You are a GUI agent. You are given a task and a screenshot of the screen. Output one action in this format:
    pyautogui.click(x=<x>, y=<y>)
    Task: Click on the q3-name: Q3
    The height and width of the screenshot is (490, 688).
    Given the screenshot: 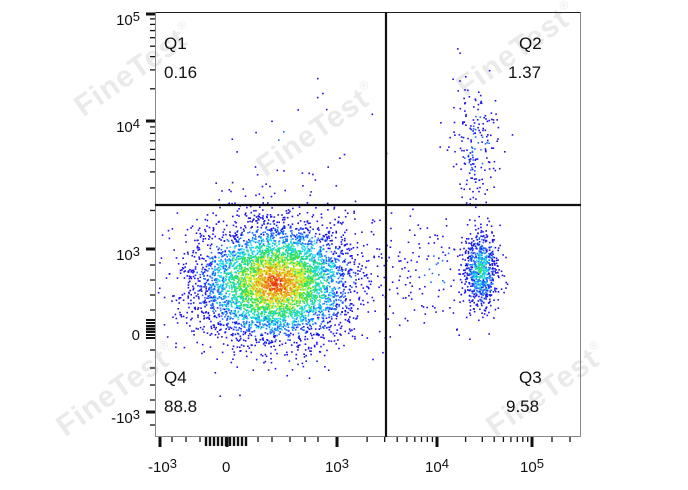 What is the action you would take?
    pyautogui.click(x=530, y=377)
    